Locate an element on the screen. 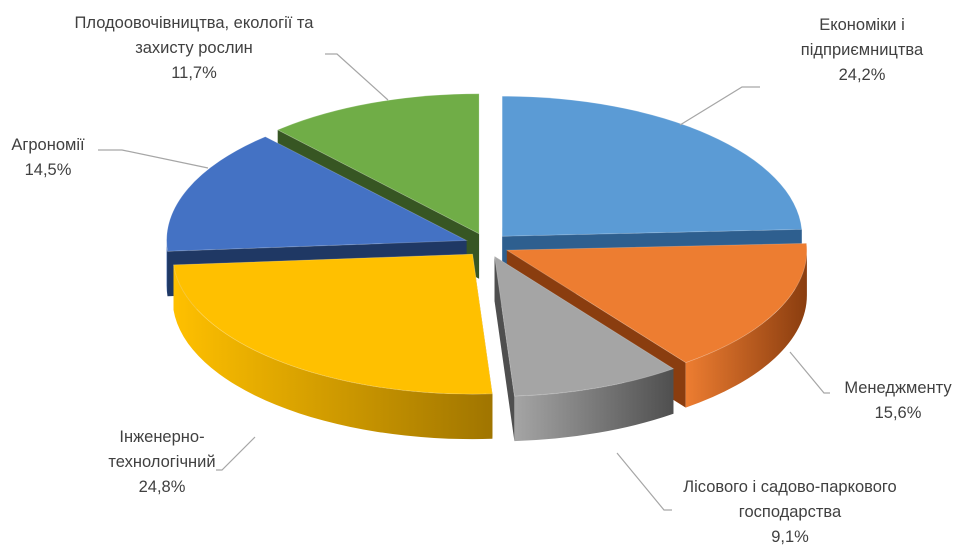  data-label-category: Економіки і is located at coordinates (862, 25).